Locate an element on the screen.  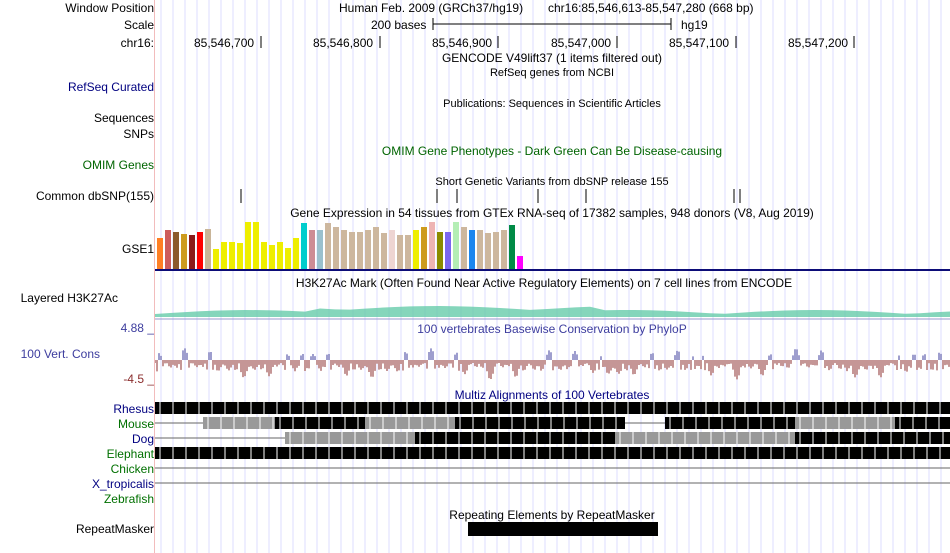
gse1-gene-line is located at coordinates (552, 270).